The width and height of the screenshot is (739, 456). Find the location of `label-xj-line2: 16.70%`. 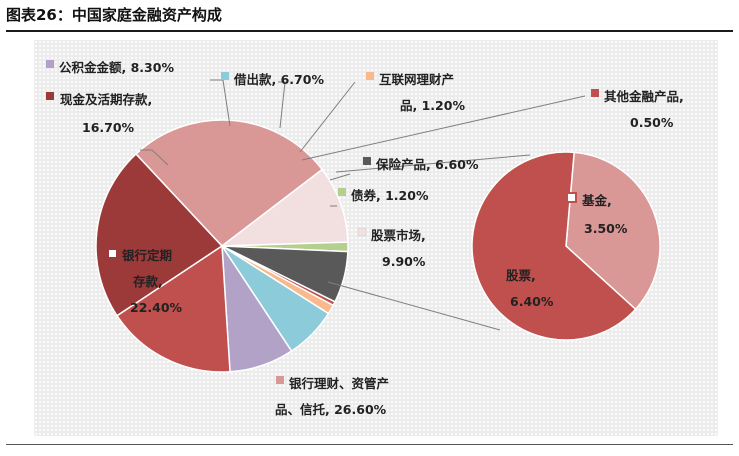

label-xj-line2: 16.70% is located at coordinates (108, 127).